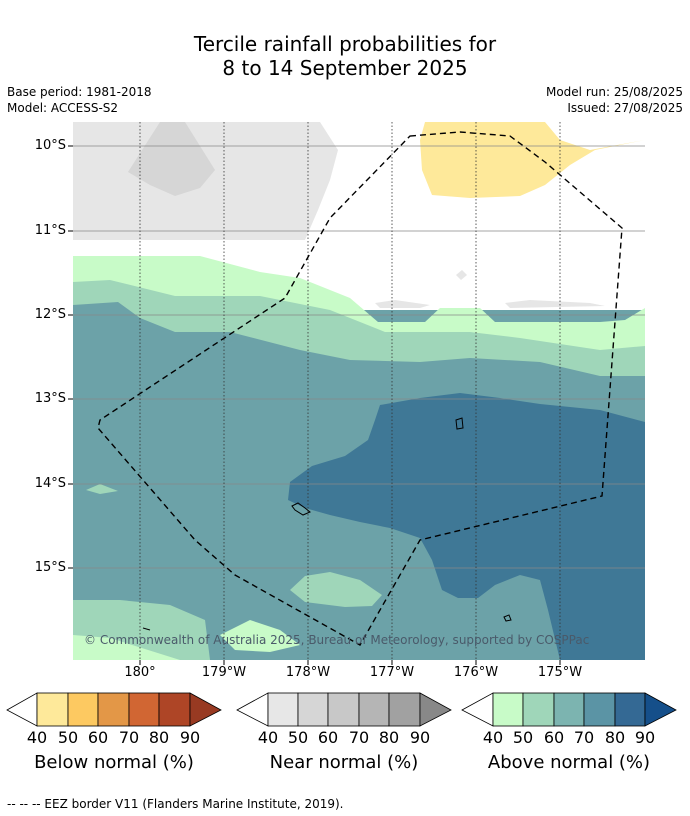 The height and width of the screenshot is (816, 690). What do you see at coordinates (344, 709) in the screenshot?
I see `colorbar-near-normal` at bounding box center [344, 709].